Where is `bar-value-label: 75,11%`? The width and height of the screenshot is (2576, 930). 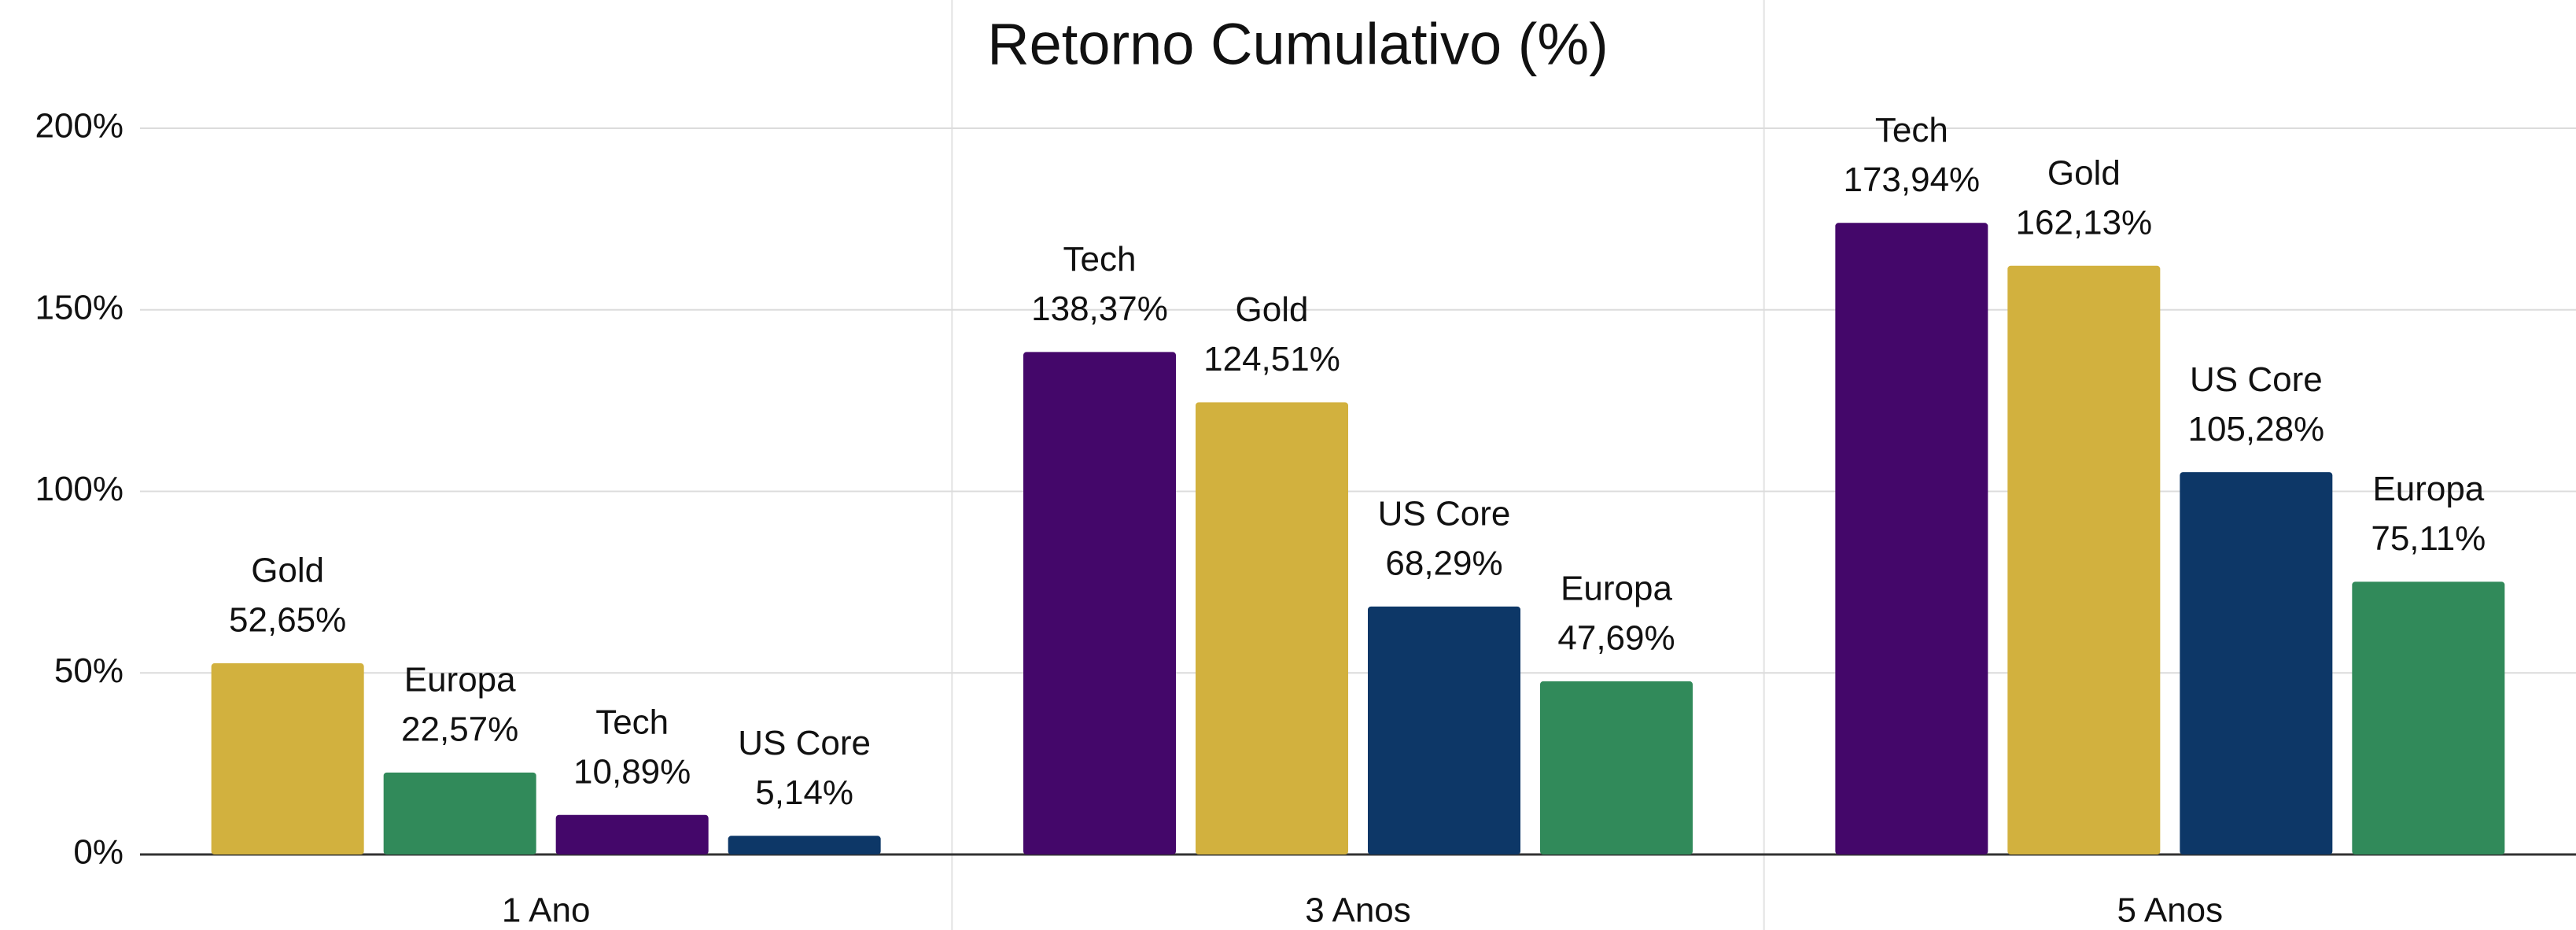 bar-value-label: 75,11% is located at coordinates (2428, 538).